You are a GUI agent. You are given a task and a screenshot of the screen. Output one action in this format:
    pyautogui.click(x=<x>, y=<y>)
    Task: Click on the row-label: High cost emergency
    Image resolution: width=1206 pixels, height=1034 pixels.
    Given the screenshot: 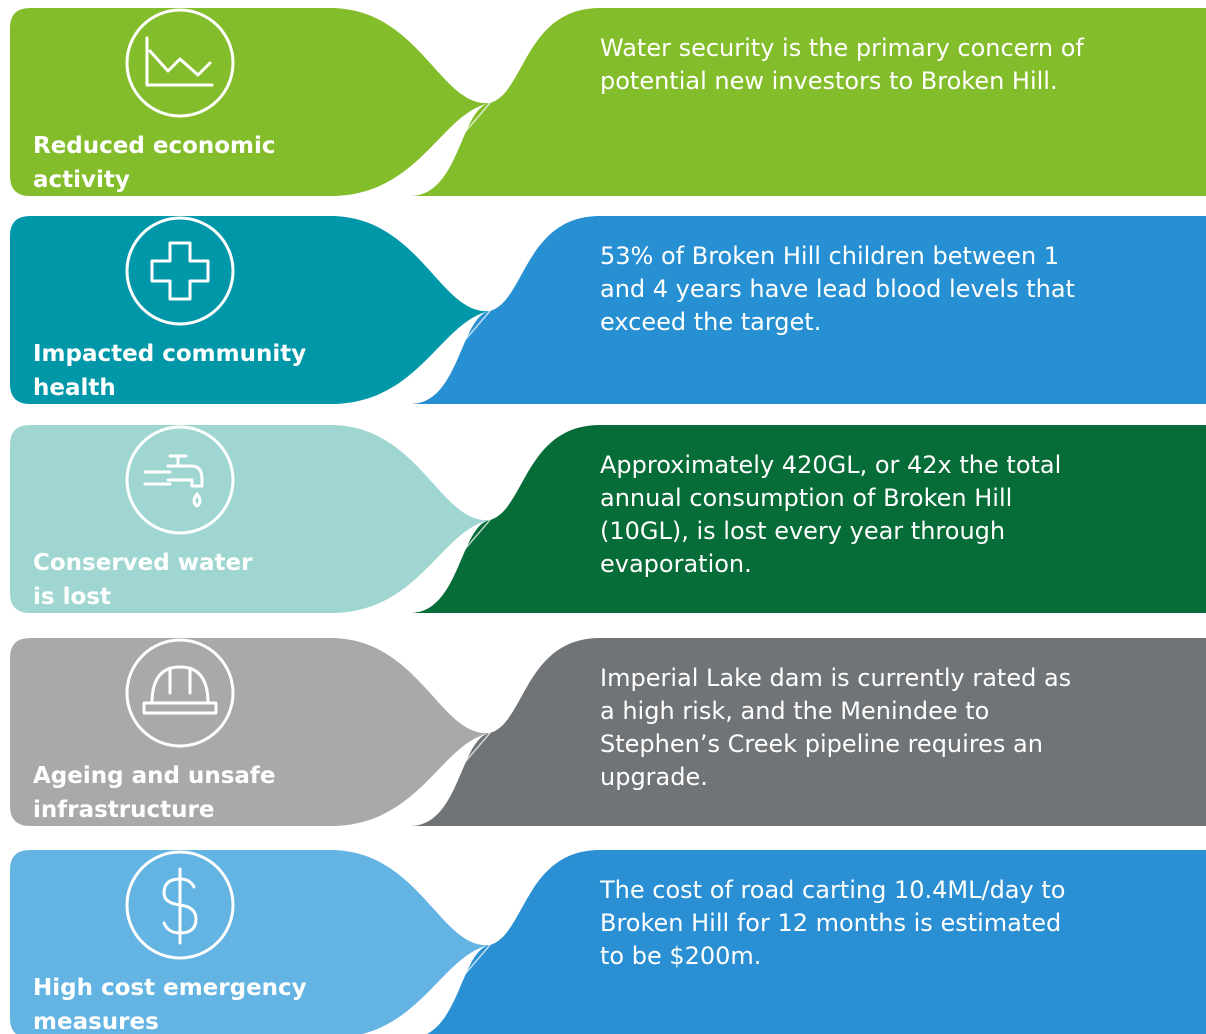 What is the action you would take?
    pyautogui.click(x=170, y=988)
    